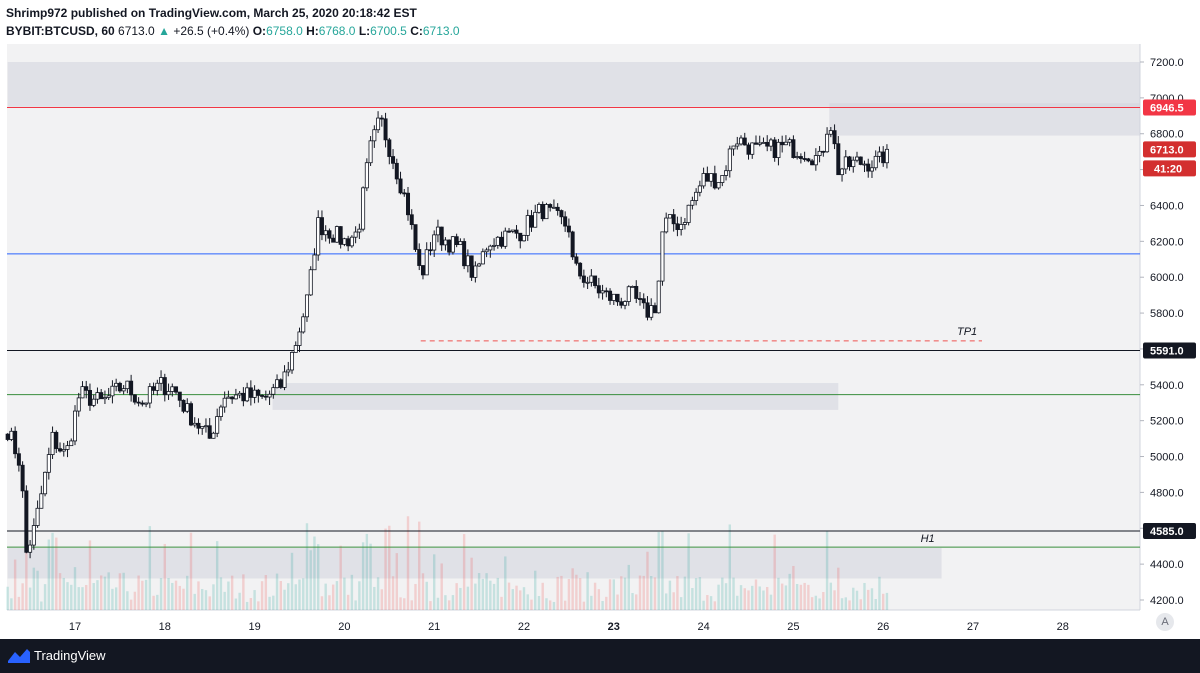  I want to click on price-tag-4585.0, so click(1169, 530).